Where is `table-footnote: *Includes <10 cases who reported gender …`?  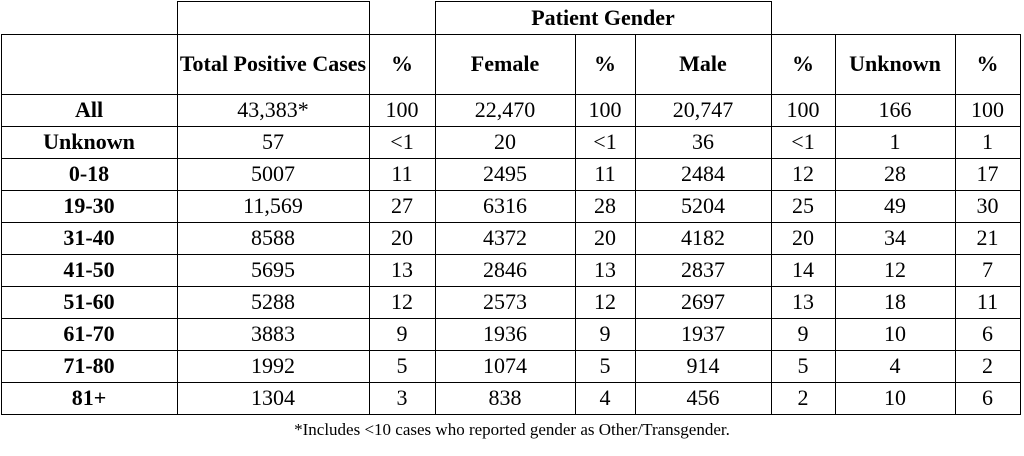
table-footnote: *Includes <10 cases who reported gender … is located at coordinates (512, 429).